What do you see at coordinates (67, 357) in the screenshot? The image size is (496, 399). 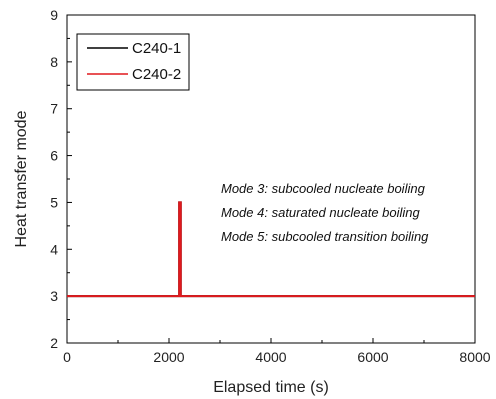 I see `x-tick-label-0: 0` at bounding box center [67, 357].